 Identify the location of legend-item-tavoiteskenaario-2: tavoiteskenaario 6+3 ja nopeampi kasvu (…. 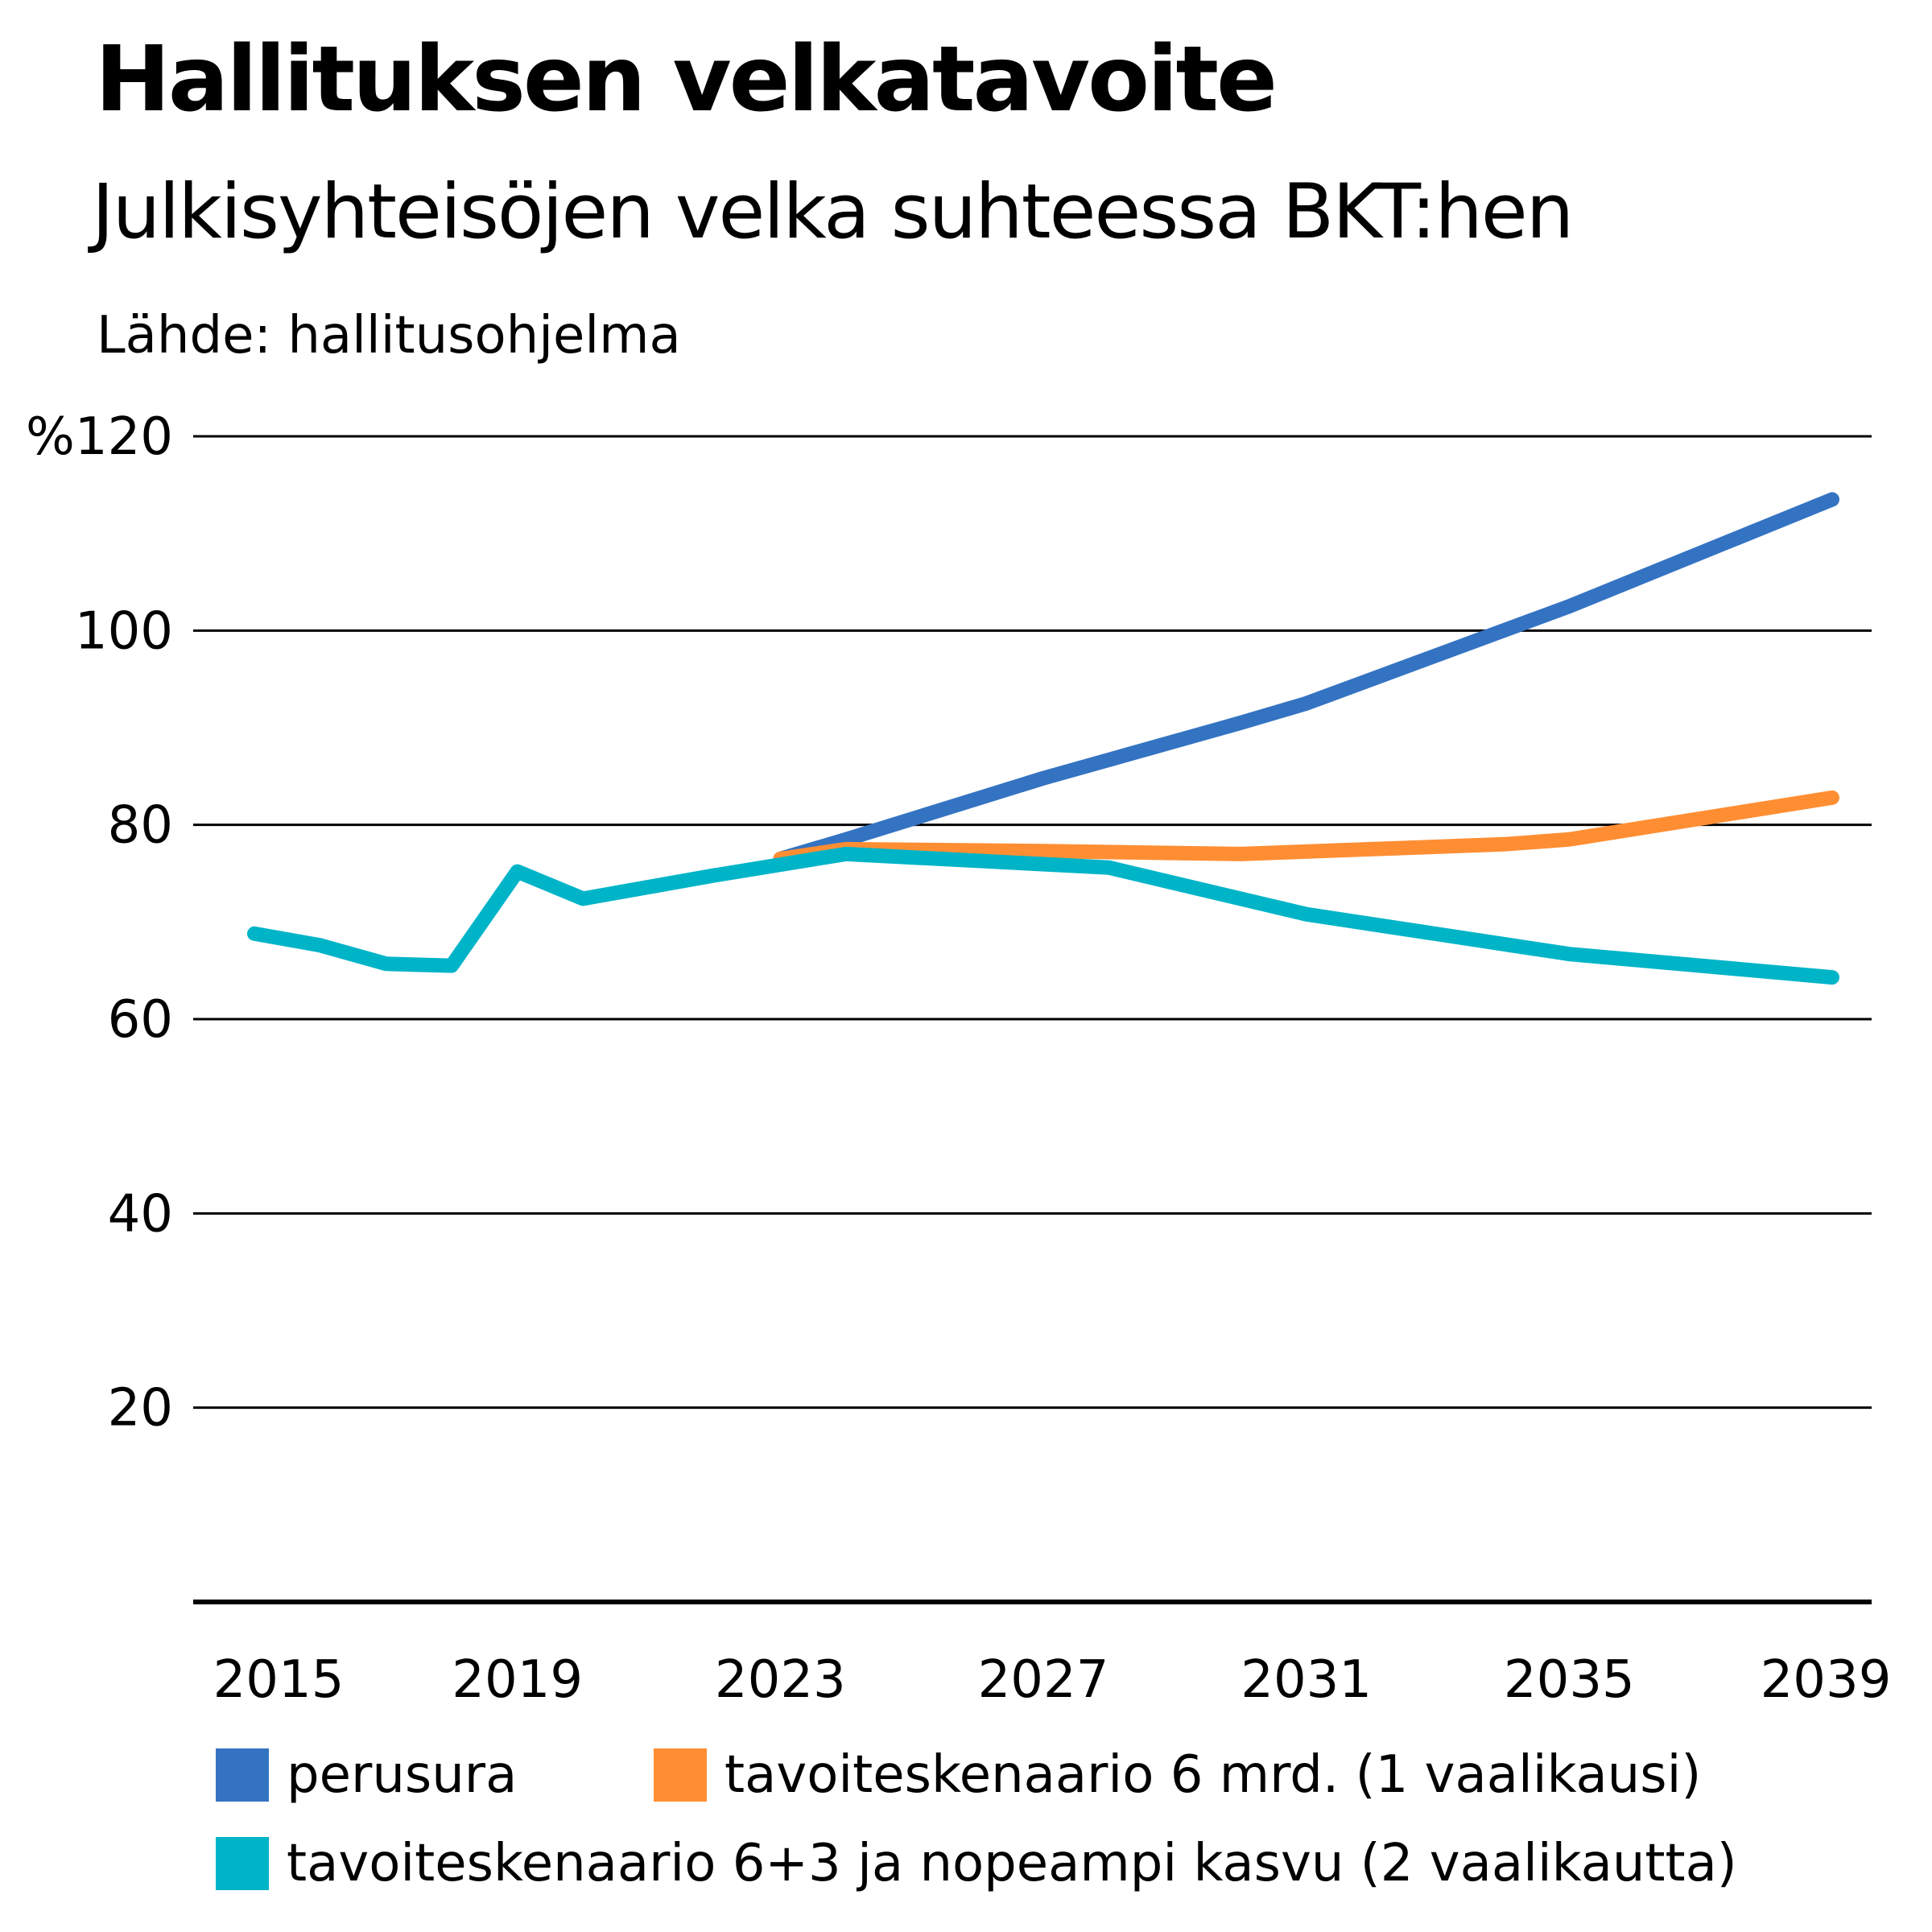
(976, 1863).